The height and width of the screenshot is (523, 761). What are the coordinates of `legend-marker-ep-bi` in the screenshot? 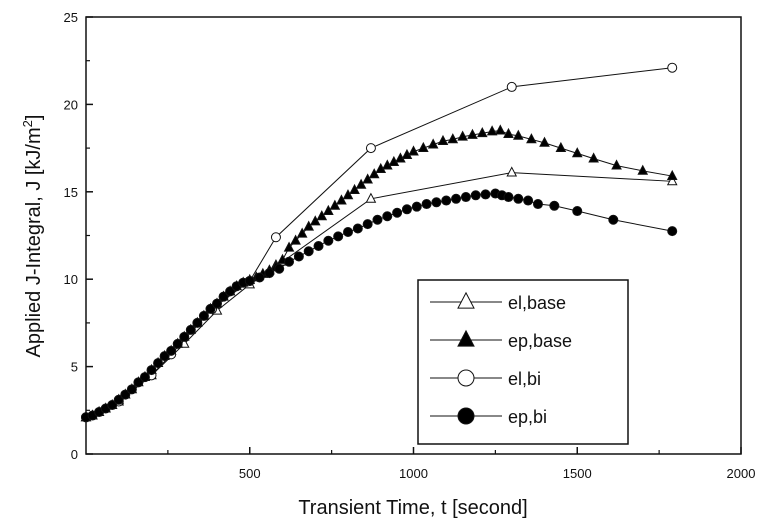 It's located at (466, 416).